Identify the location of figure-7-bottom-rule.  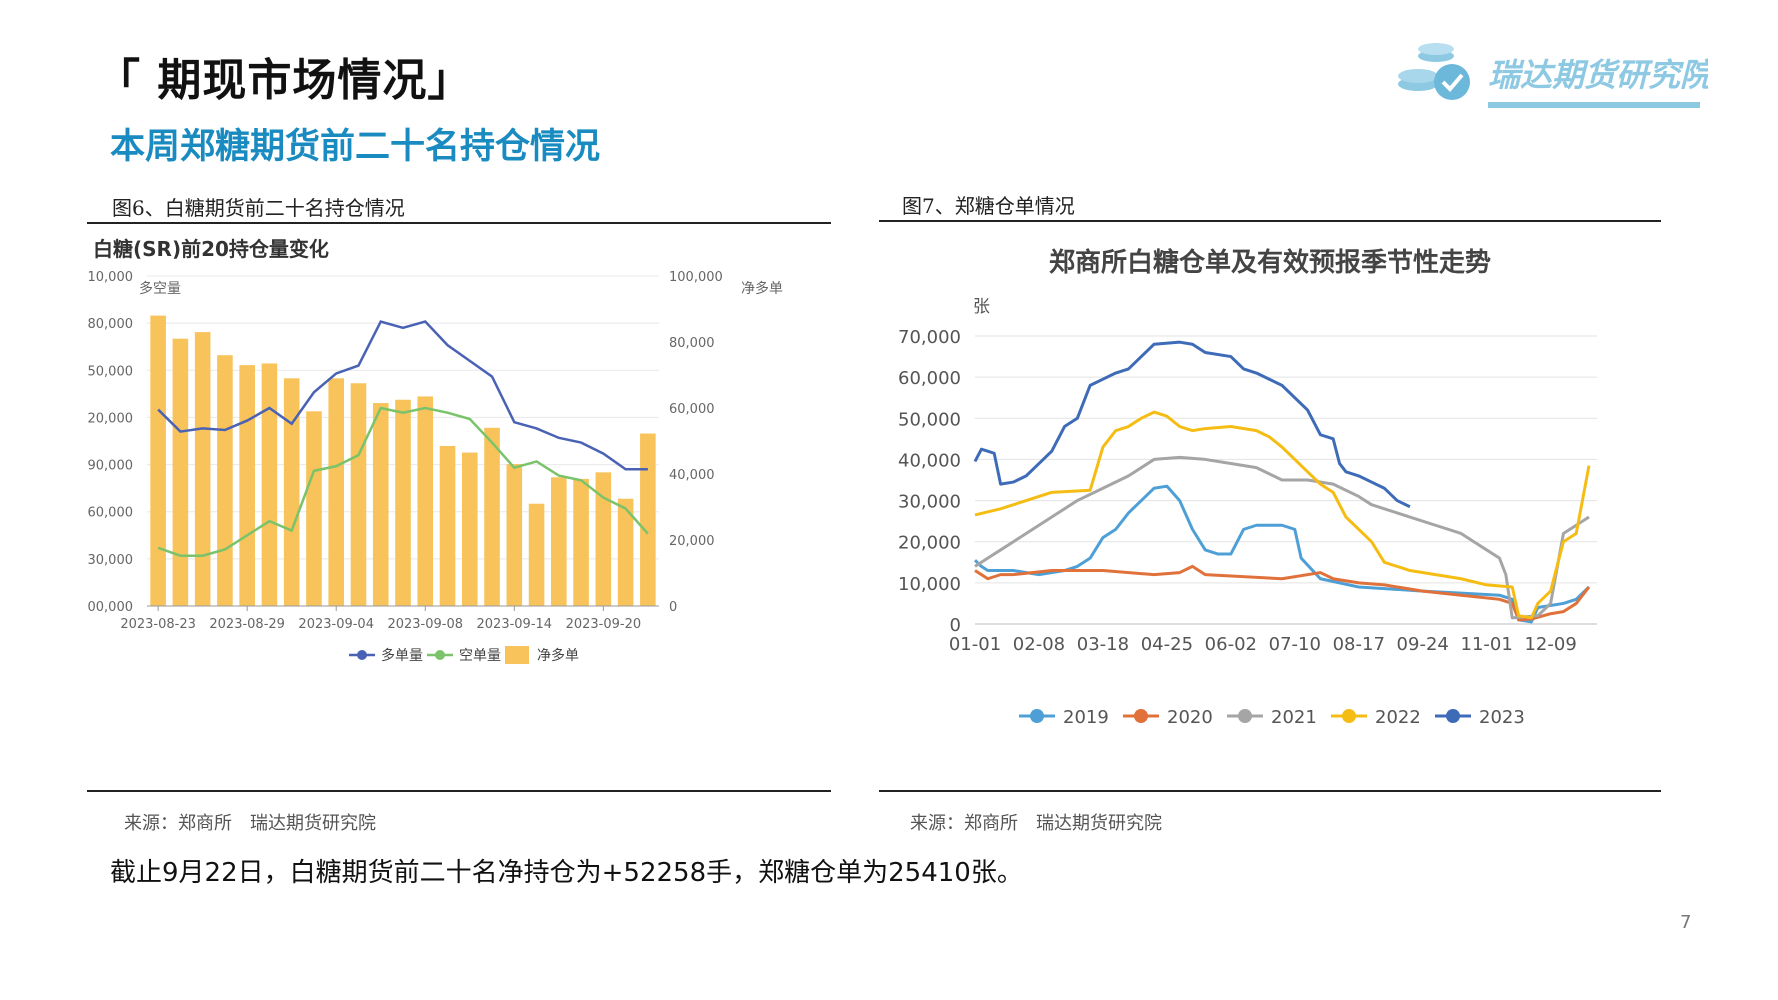
(1270, 791).